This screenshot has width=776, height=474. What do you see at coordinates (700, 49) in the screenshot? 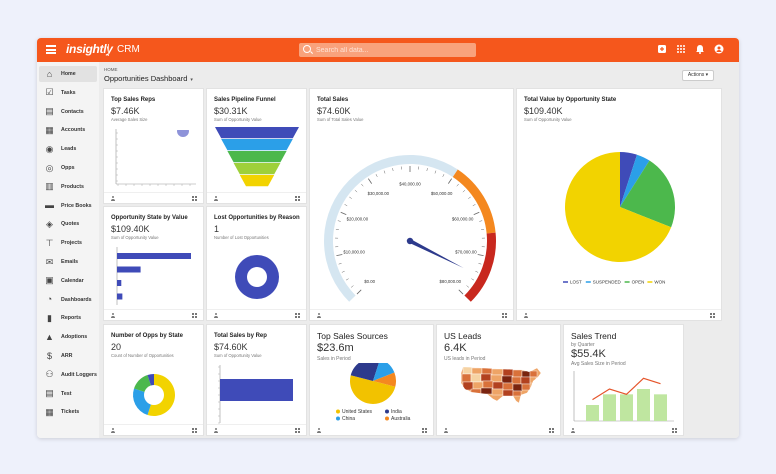
I see `notification-bell-icon` at bounding box center [700, 49].